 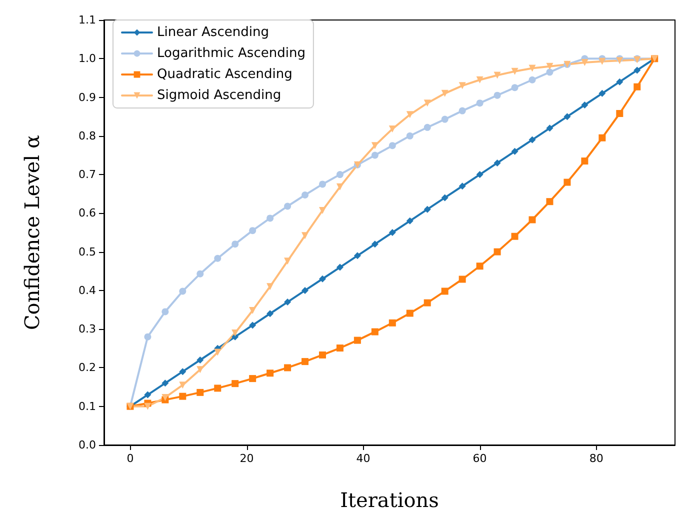 I want to click on y-tick-label: 0.8, so click(x=87, y=135).